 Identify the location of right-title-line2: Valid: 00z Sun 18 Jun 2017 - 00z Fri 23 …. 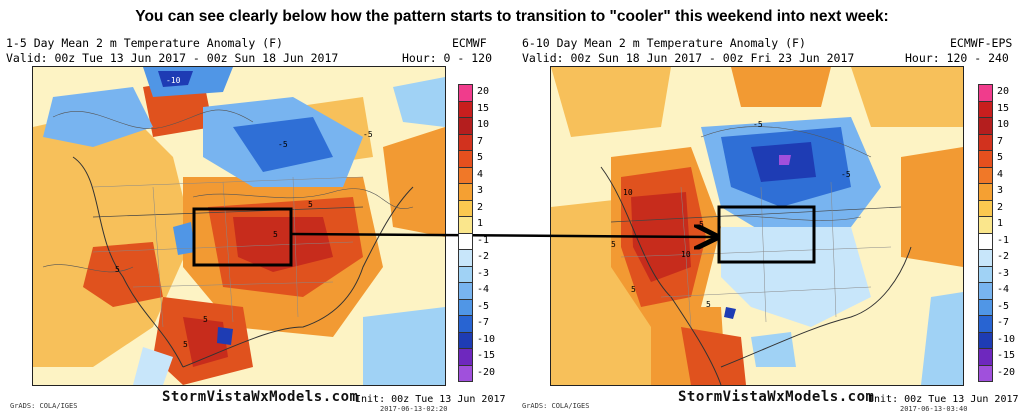
(688, 58).